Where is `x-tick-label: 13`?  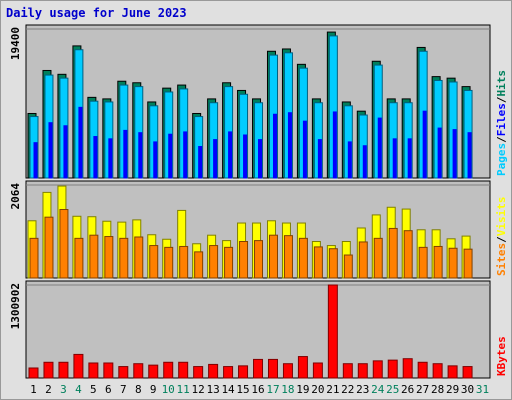
x-tick-label: 13 is located at coordinates (212, 389).